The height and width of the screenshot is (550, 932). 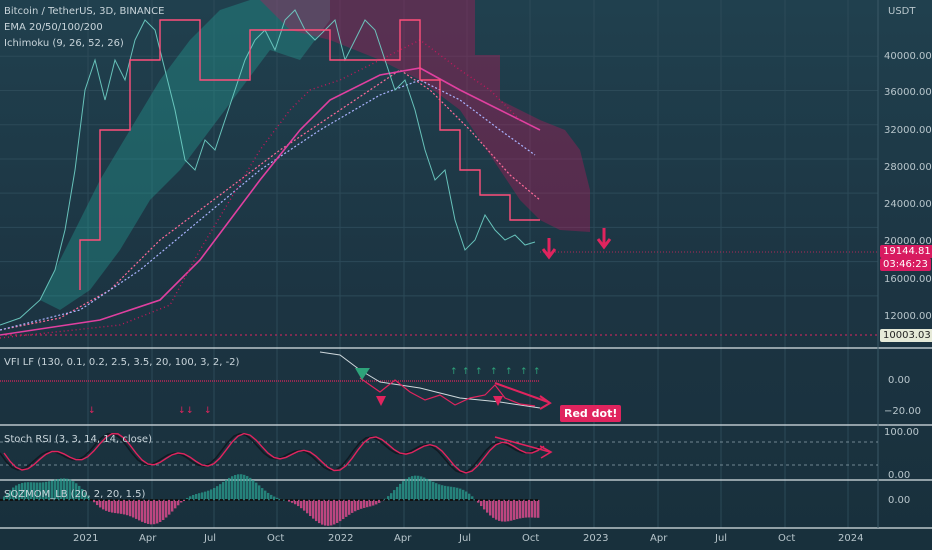 I want to click on time-tick: 2022, so click(x=341, y=538).